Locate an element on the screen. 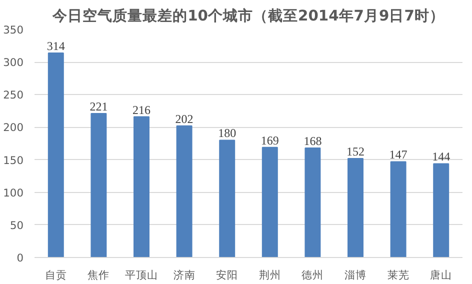 The height and width of the screenshot is (284, 472). x-tick-label: 自贡 is located at coordinates (55, 275).